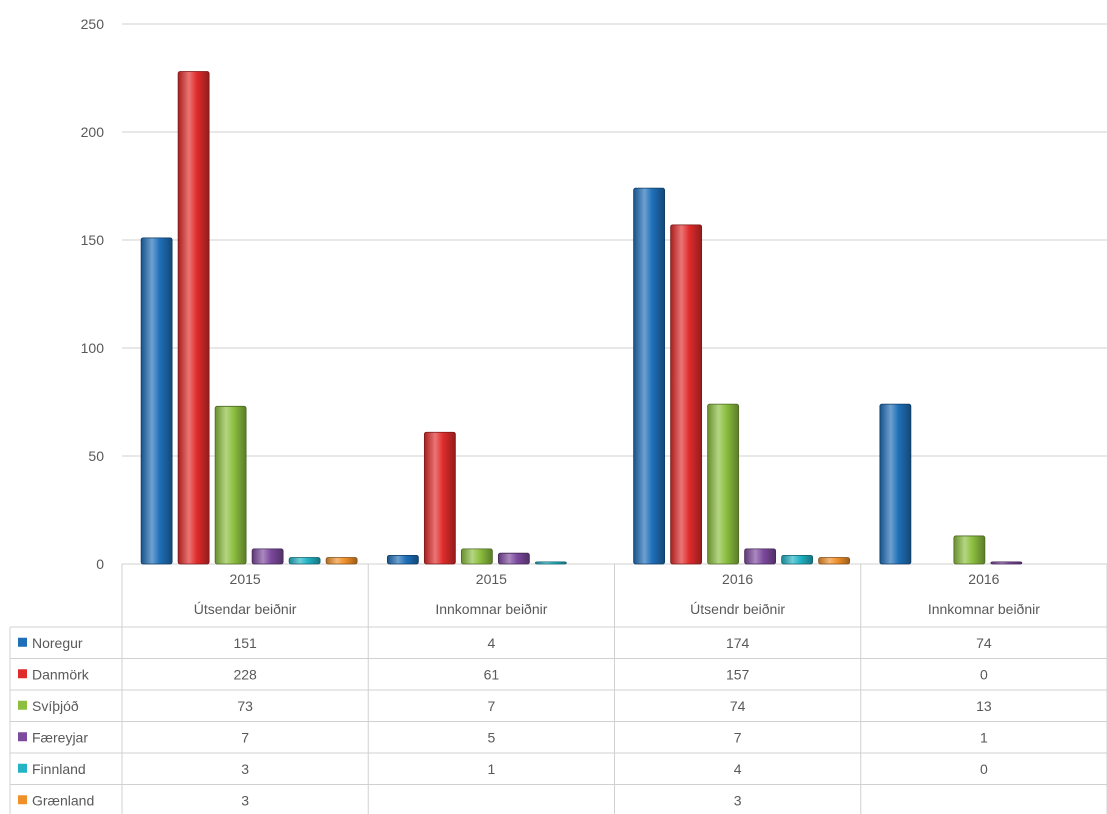 This screenshot has width=1107, height=814. I want to click on series-name: Finnland, so click(59, 769).